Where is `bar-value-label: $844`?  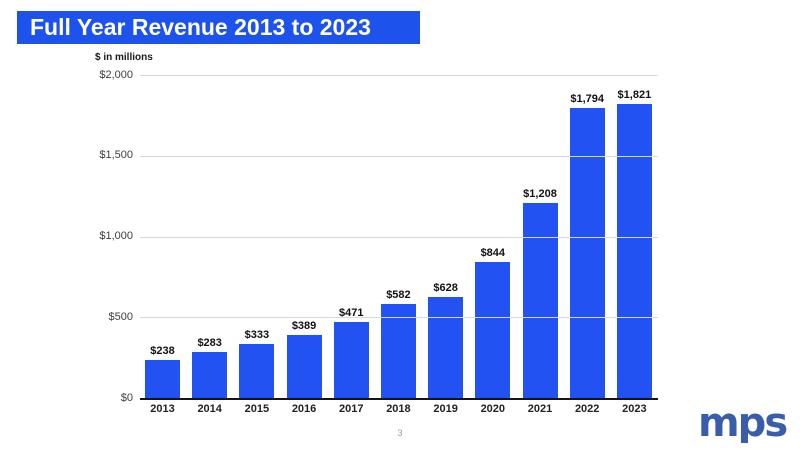 bar-value-label: $844 is located at coordinates (493, 252).